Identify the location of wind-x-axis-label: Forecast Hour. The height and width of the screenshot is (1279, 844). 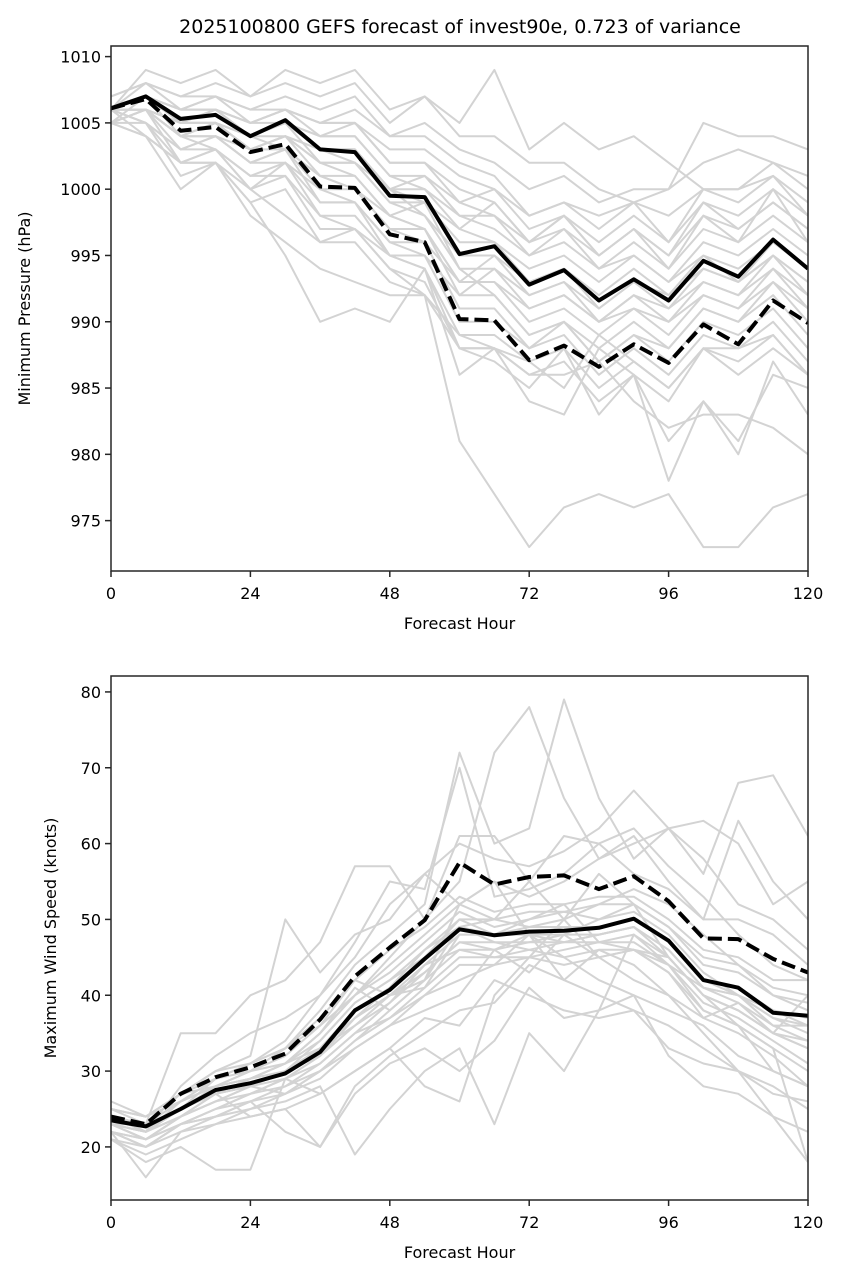
(460, 1252).